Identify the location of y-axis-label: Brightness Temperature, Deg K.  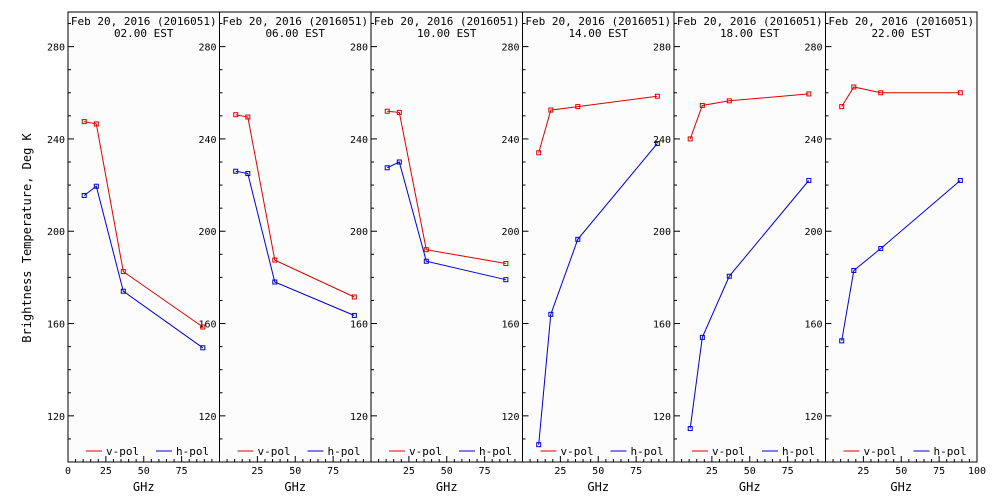
(27, 237).